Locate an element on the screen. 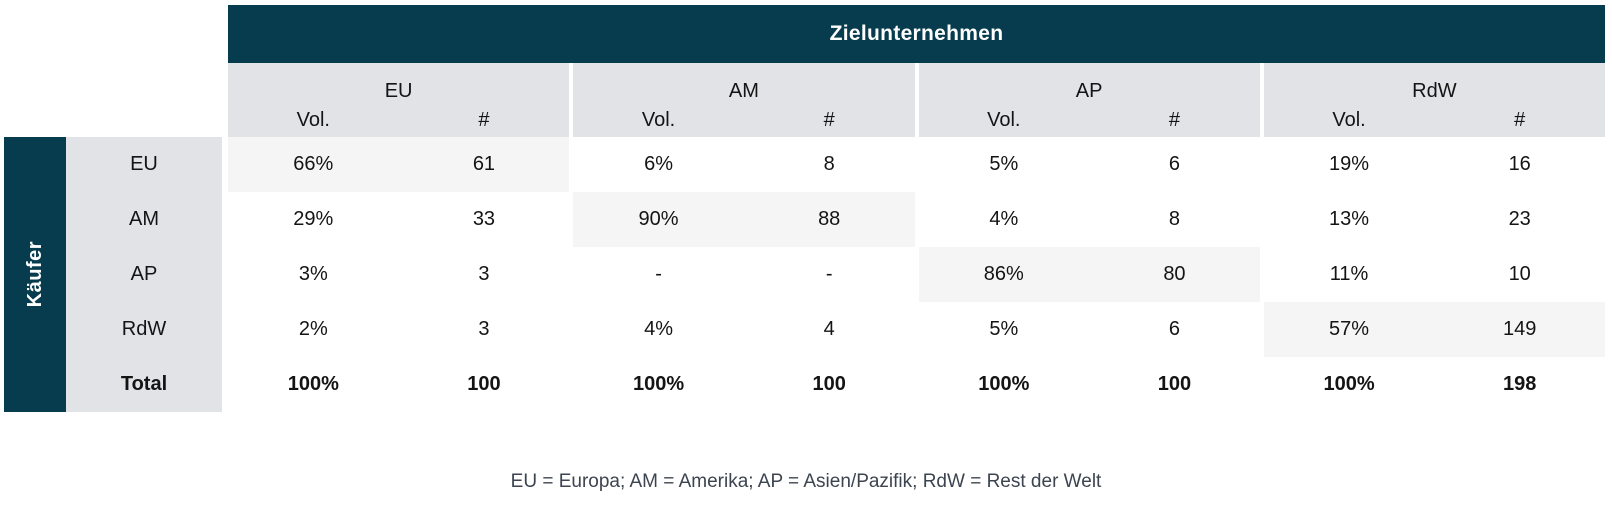 Image resolution: width=1612 pixels, height=518 pixels. cell-vol: 86% is located at coordinates (1003, 274).